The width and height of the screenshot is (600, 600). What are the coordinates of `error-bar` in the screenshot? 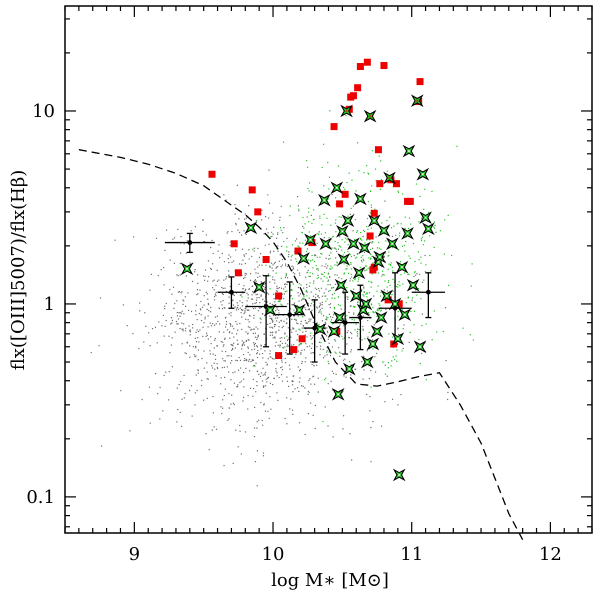 It's located at (289, 318).